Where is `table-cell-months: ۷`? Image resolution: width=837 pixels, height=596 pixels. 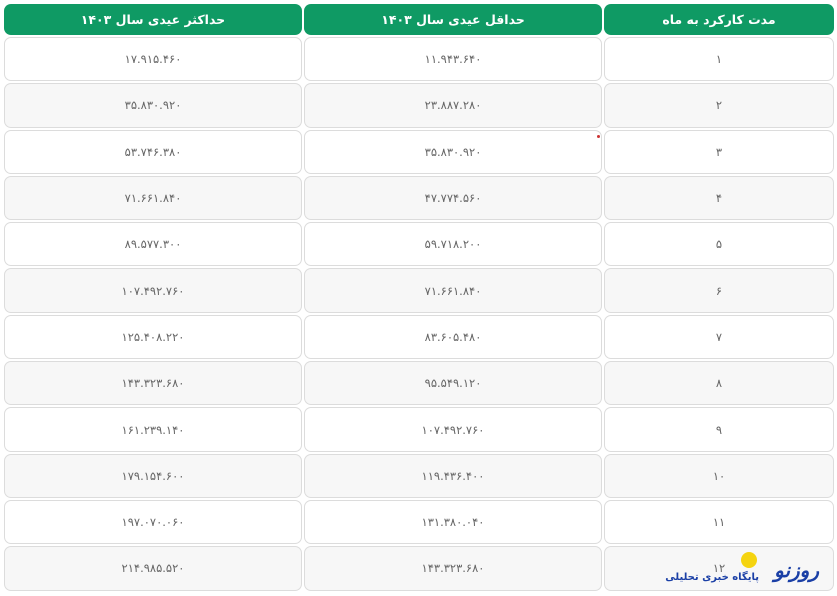 table-cell-months: ۷ is located at coordinates (719, 337).